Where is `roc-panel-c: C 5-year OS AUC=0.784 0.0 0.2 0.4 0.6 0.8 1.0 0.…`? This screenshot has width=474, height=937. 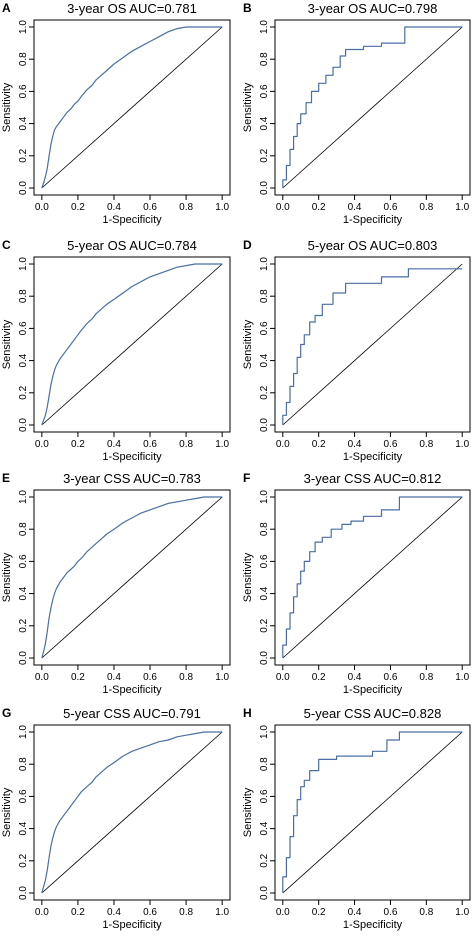
roc-panel-c: C 5-year OS AUC=0.784 0.0 0.2 0.4 0.6 0.8 1.0 0.… is located at coordinates (116, 350).